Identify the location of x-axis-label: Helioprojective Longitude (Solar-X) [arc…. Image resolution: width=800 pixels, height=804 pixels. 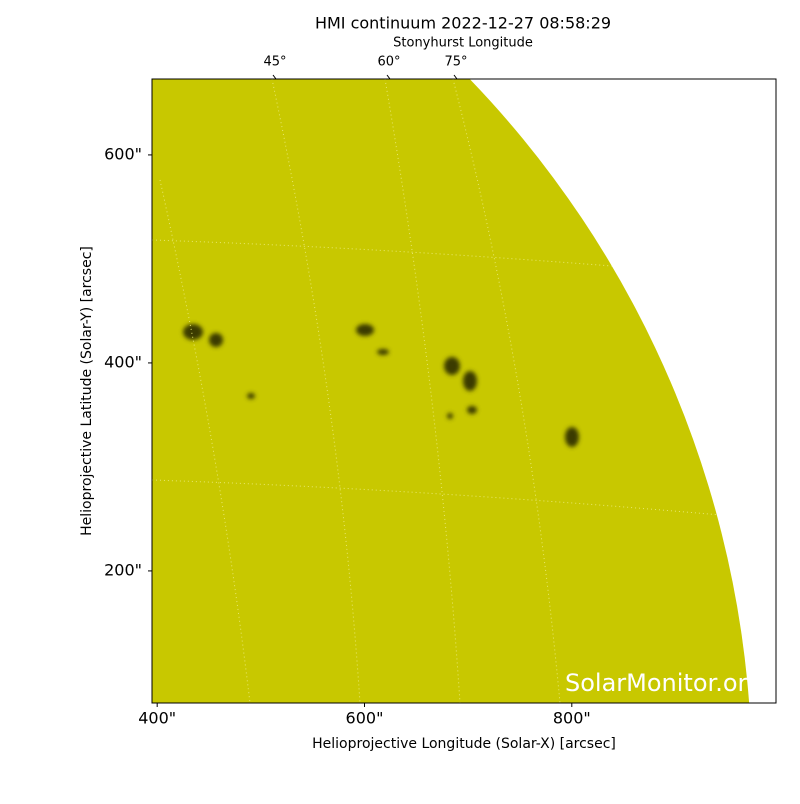
(464, 744).